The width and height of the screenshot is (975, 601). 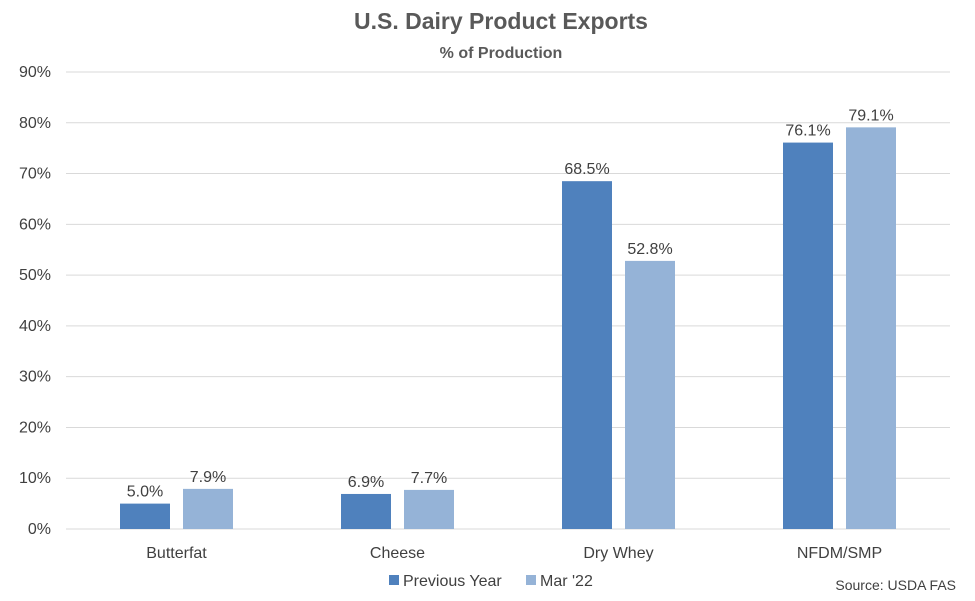 I want to click on legend-swatch-previous-year, so click(x=394, y=580).